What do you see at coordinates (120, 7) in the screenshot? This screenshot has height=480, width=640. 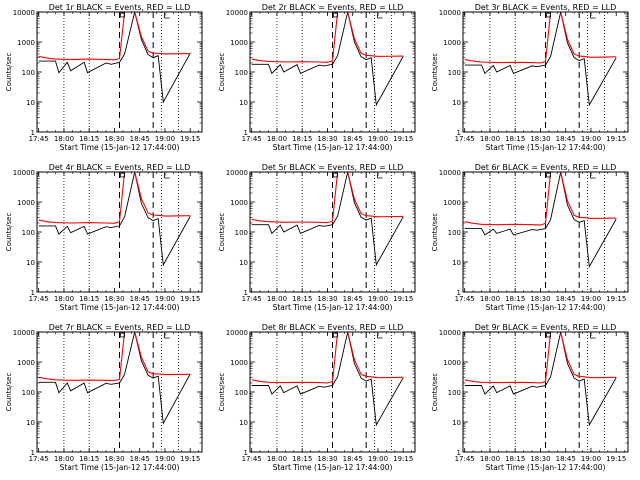 I see `chart-title: Det 1r BLACK = Events, RED = LLD` at bounding box center [120, 7].